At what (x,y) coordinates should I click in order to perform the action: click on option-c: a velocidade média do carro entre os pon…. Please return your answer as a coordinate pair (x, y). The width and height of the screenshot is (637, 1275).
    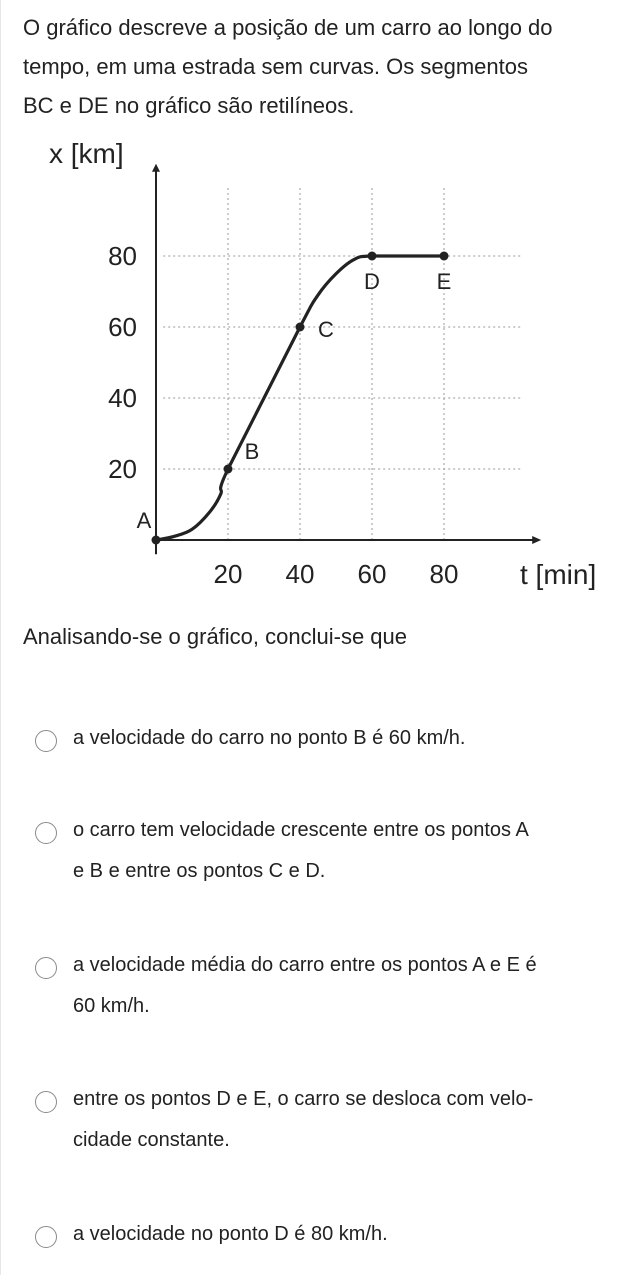
    Looking at the image, I should click on (315, 990).